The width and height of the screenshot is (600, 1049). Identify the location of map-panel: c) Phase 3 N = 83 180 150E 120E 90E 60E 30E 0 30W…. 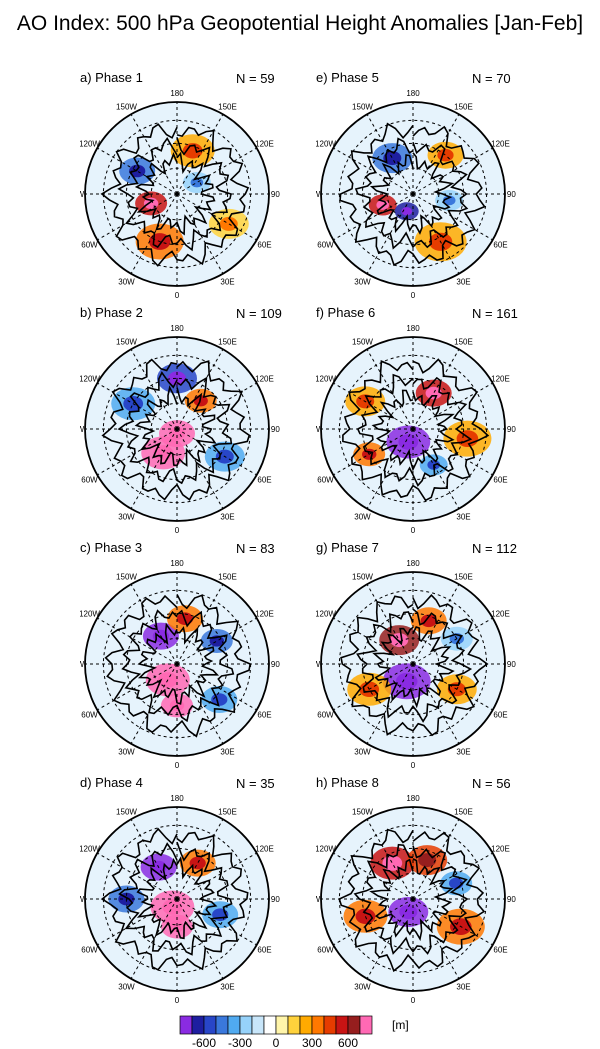
(230, 657).